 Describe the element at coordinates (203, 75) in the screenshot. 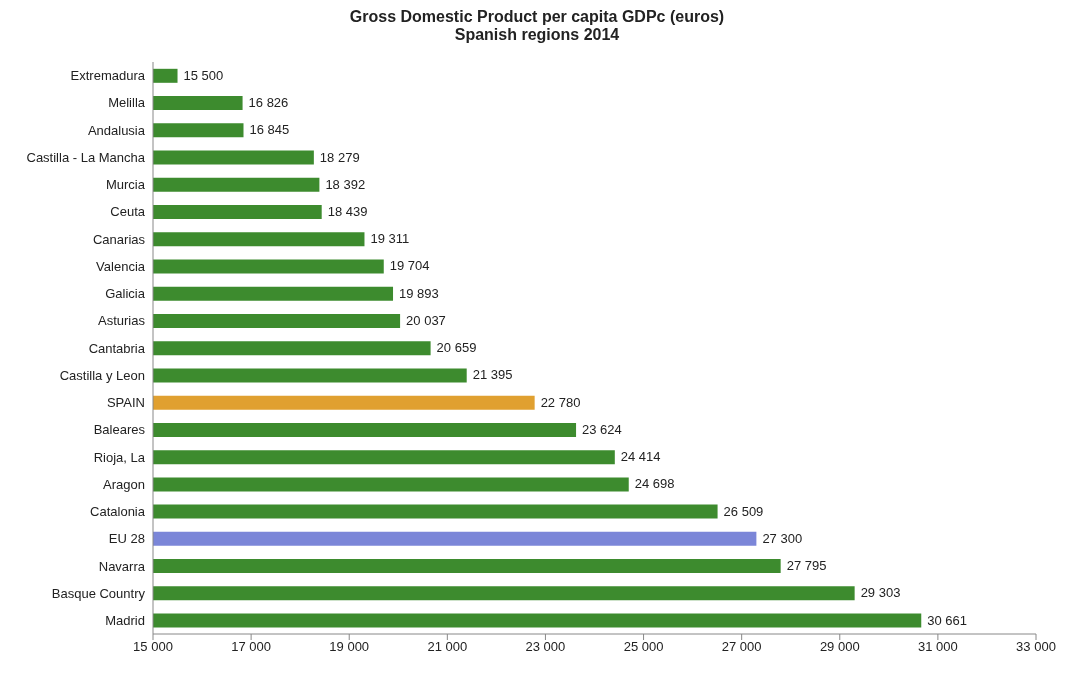

I see `data-label: 15 500` at that location.